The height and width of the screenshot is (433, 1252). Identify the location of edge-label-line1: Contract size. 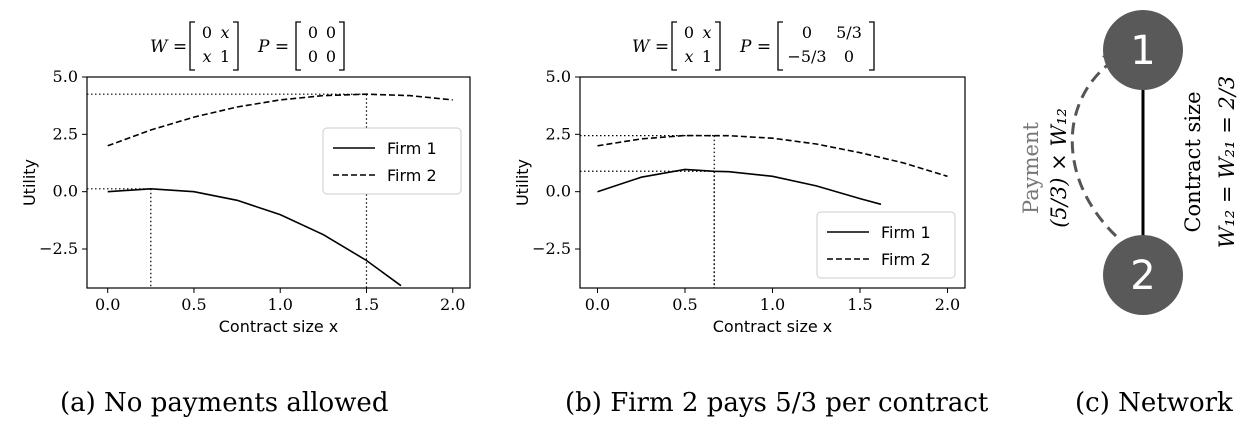
(1193, 161).